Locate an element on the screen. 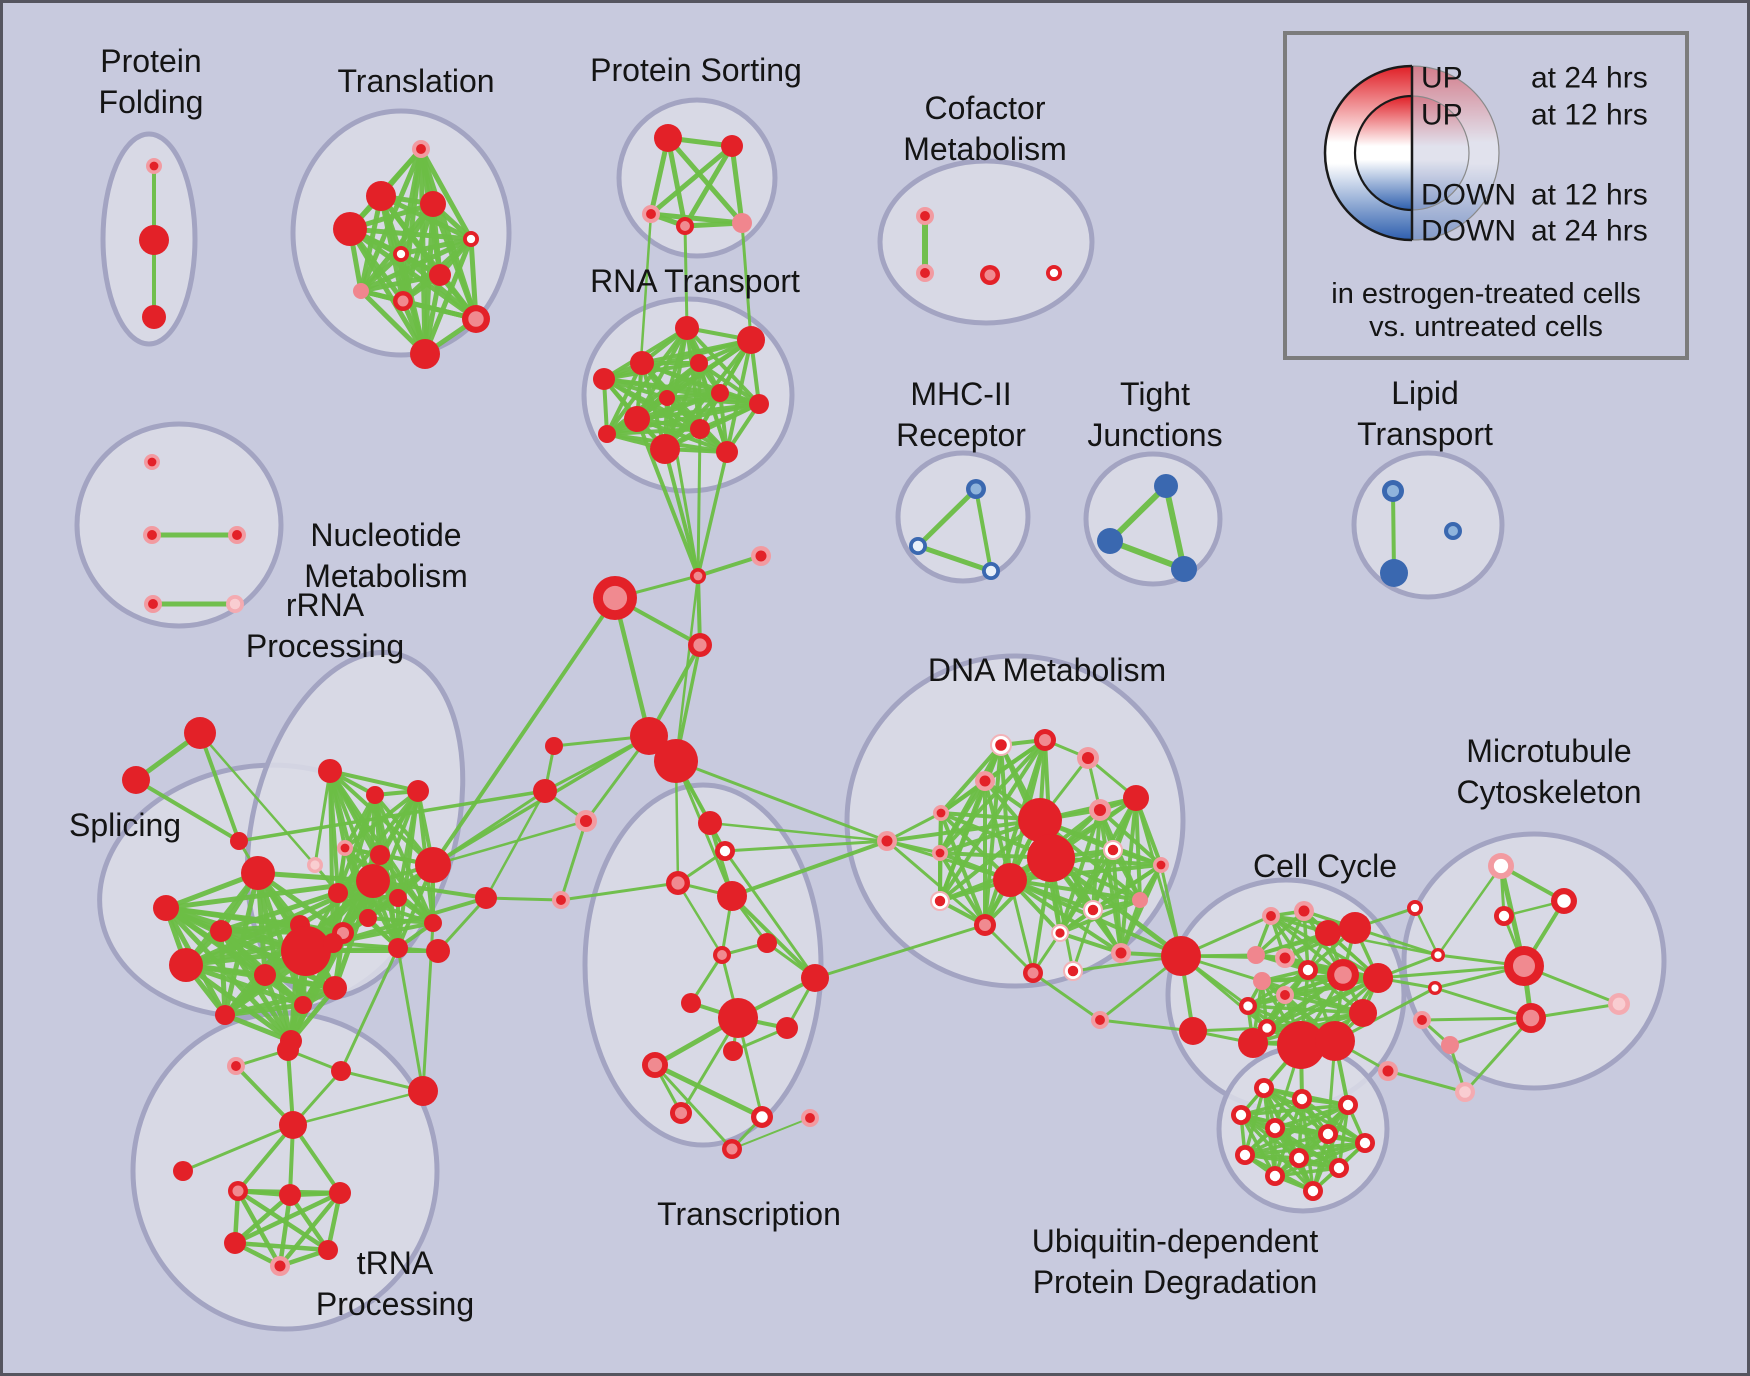 Image resolution: width=1750 pixels, height=1376 pixels. node-cc1-center is located at coordinates (1271, 916).